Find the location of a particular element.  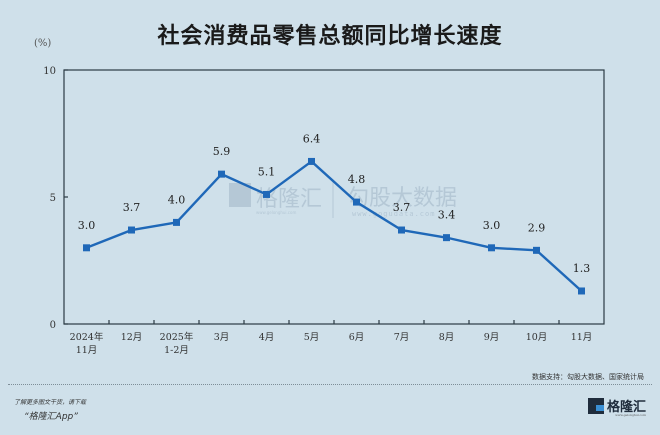

x-tick-label: 2025年 is located at coordinates (177, 337).